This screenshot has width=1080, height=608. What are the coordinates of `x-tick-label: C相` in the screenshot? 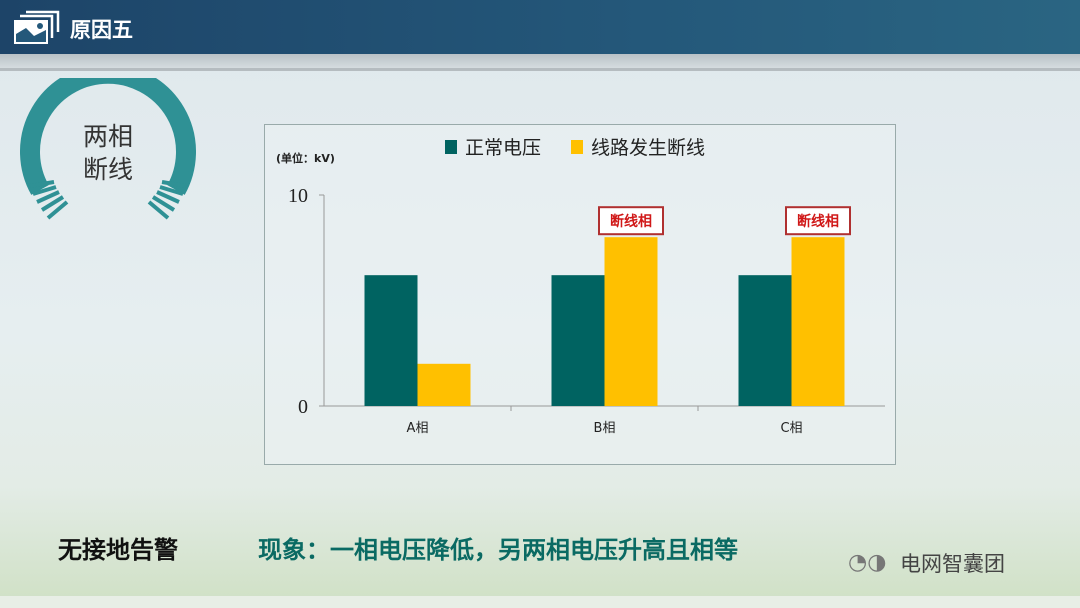 It's located at (791, 428).